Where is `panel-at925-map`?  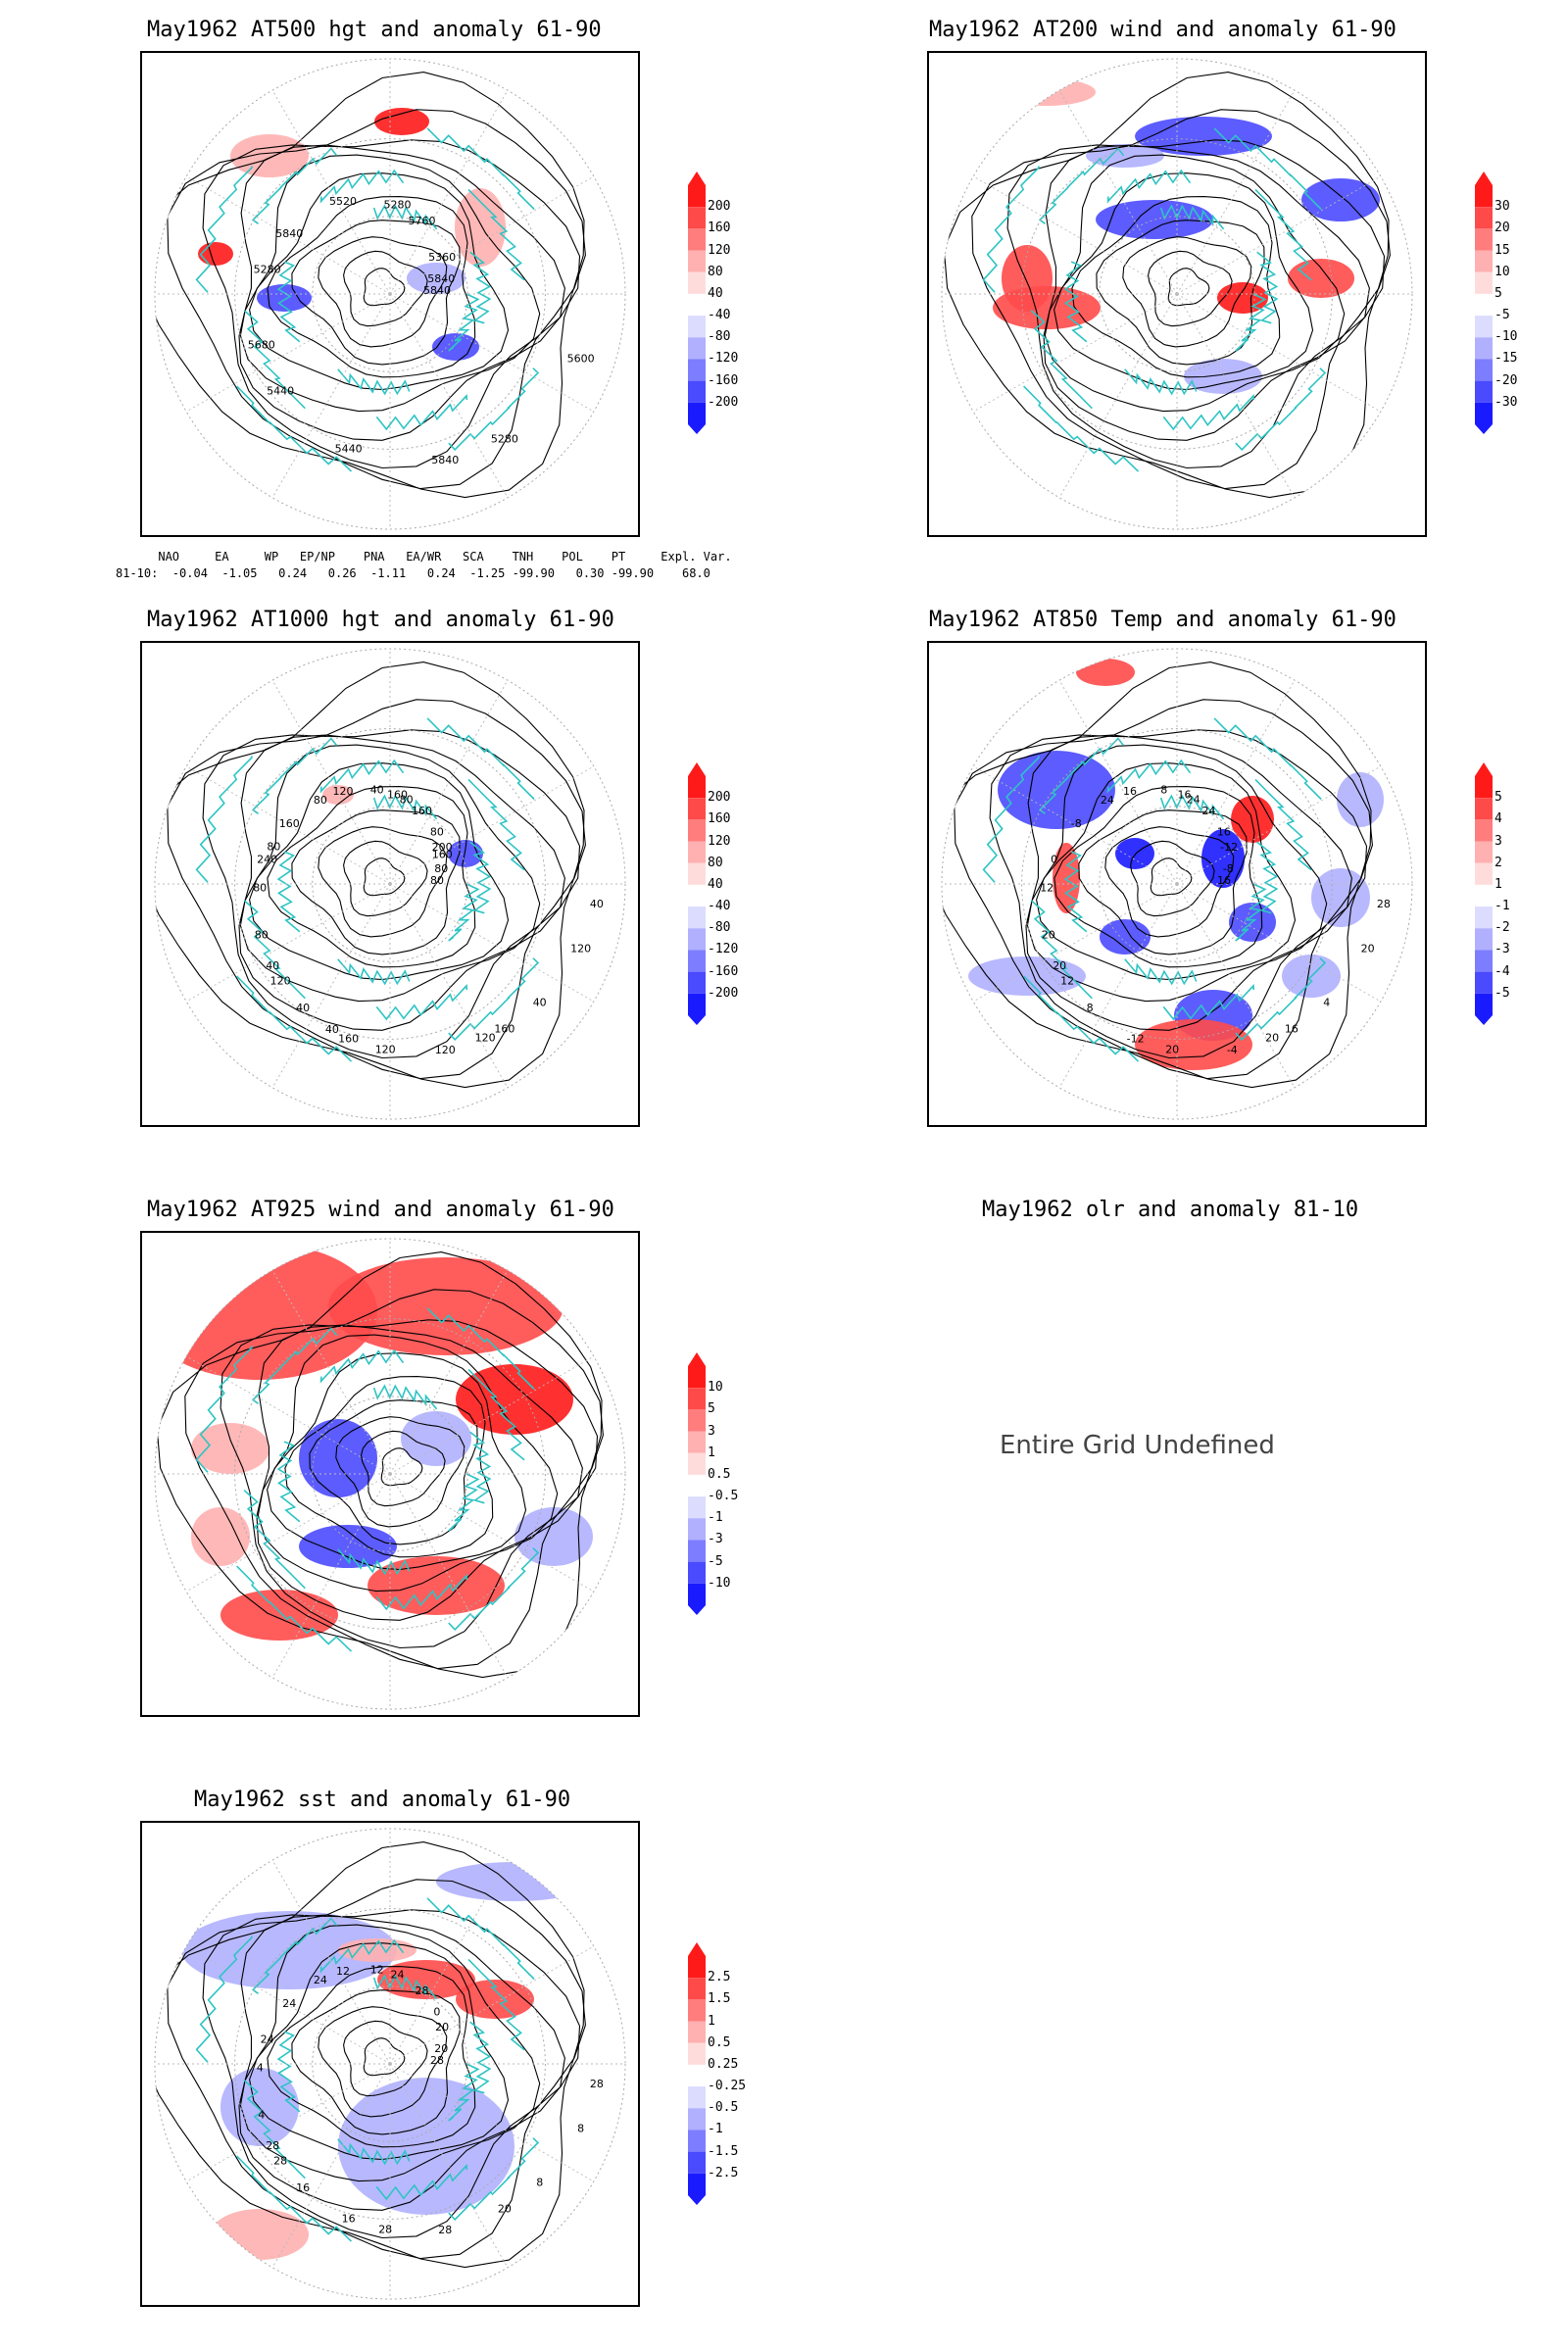
panel-at925-map is located at coordinates (390, 1474).